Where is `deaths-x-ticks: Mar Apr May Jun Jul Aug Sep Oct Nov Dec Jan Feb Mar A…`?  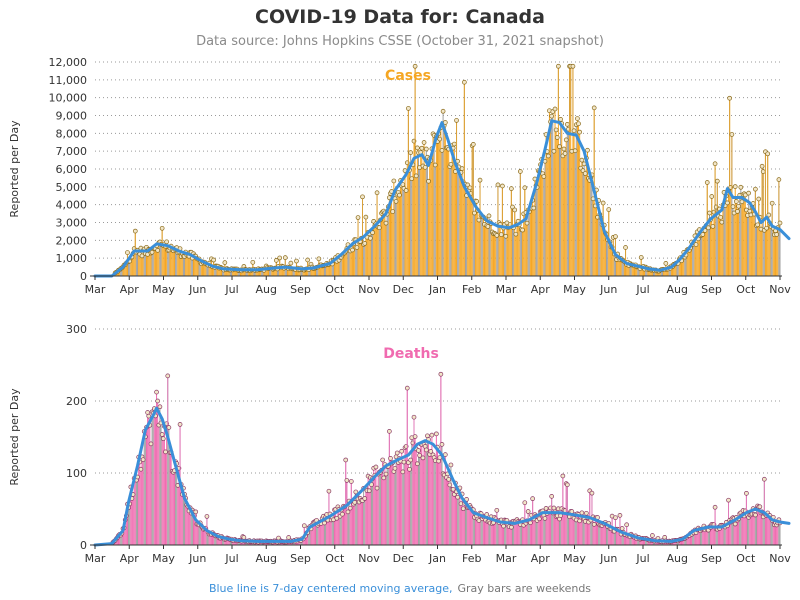 deaths-x-ticks: Mar Apr May Jun Jul Aug Sep Oct Nov Dec Jan Feb Mar A… is located at coordinates (438, 555).